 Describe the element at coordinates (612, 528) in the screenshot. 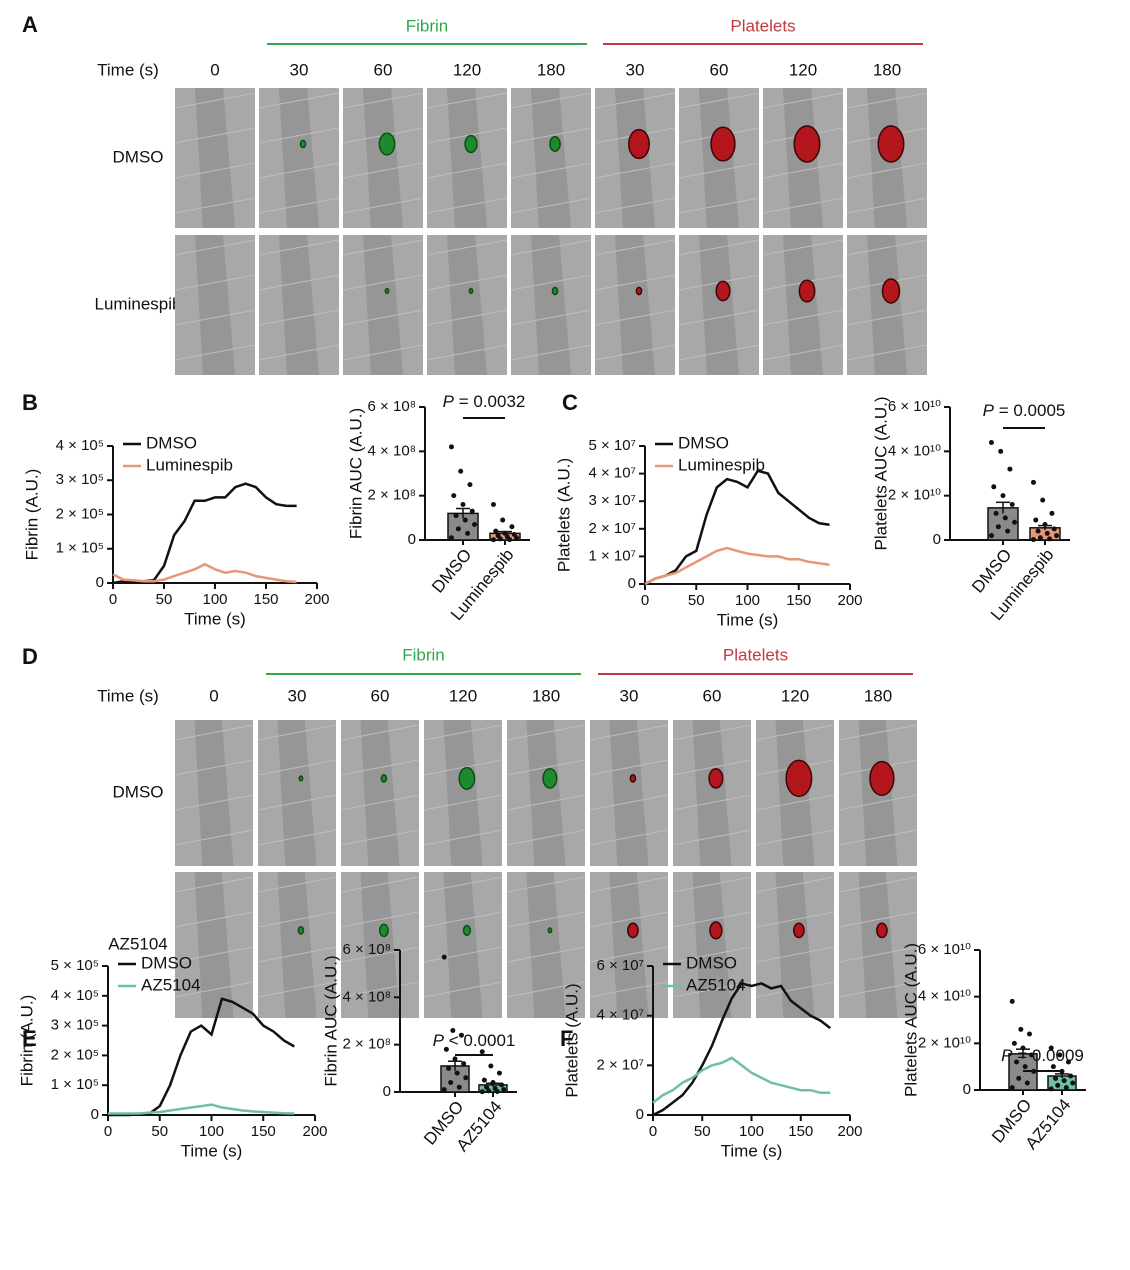

I see `y-tick-label: 2 × 10⁷` at that location.